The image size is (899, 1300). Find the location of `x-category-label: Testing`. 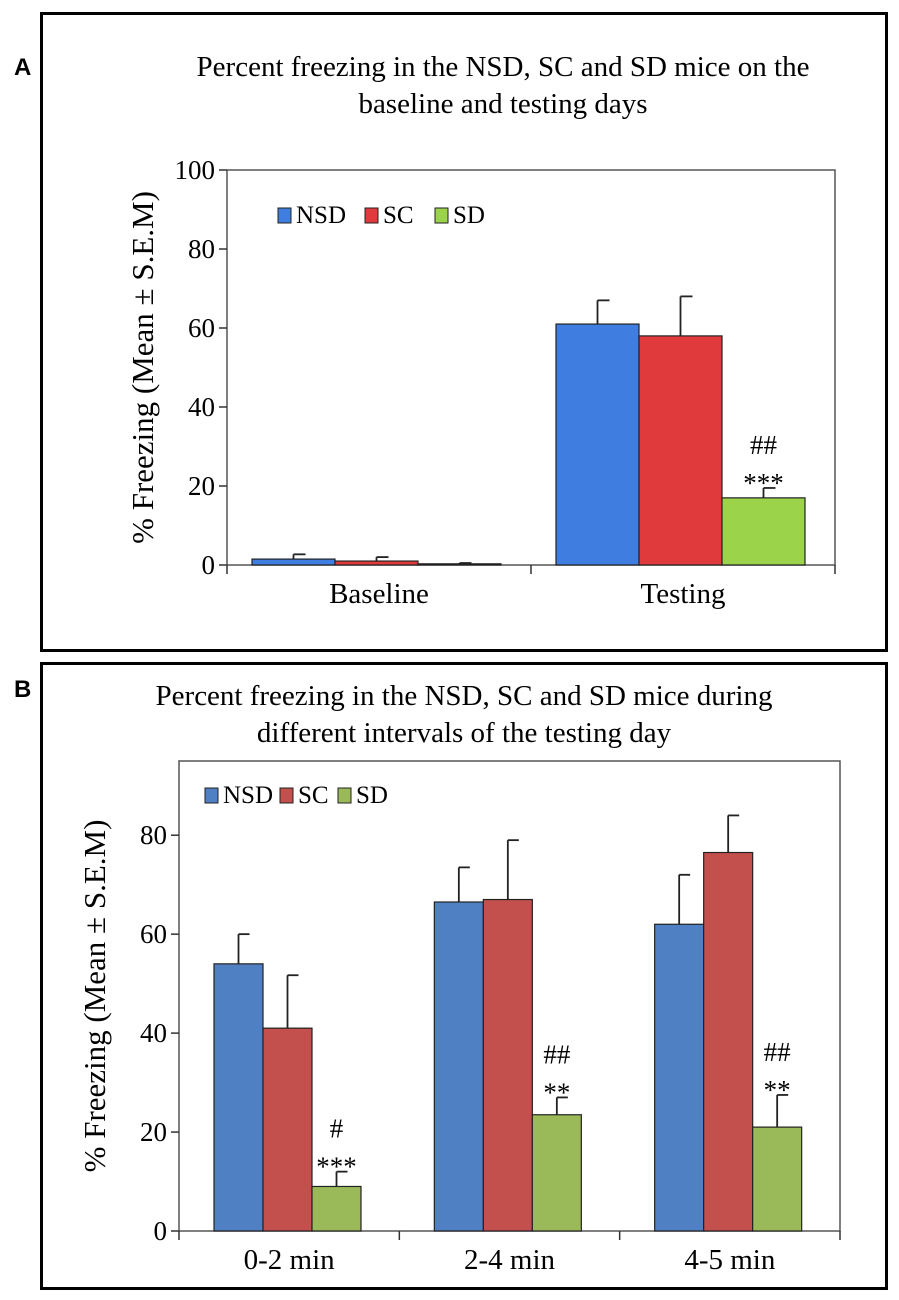

x-category-label: Testing is located at coordinates (683, 594).